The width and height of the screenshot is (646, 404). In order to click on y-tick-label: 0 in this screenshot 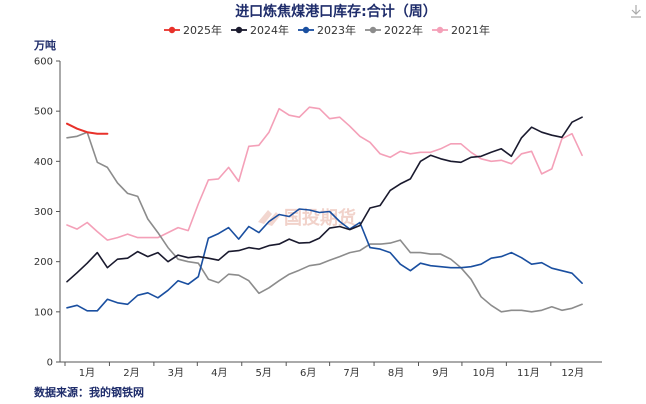, I will do `click(50, 363)`.